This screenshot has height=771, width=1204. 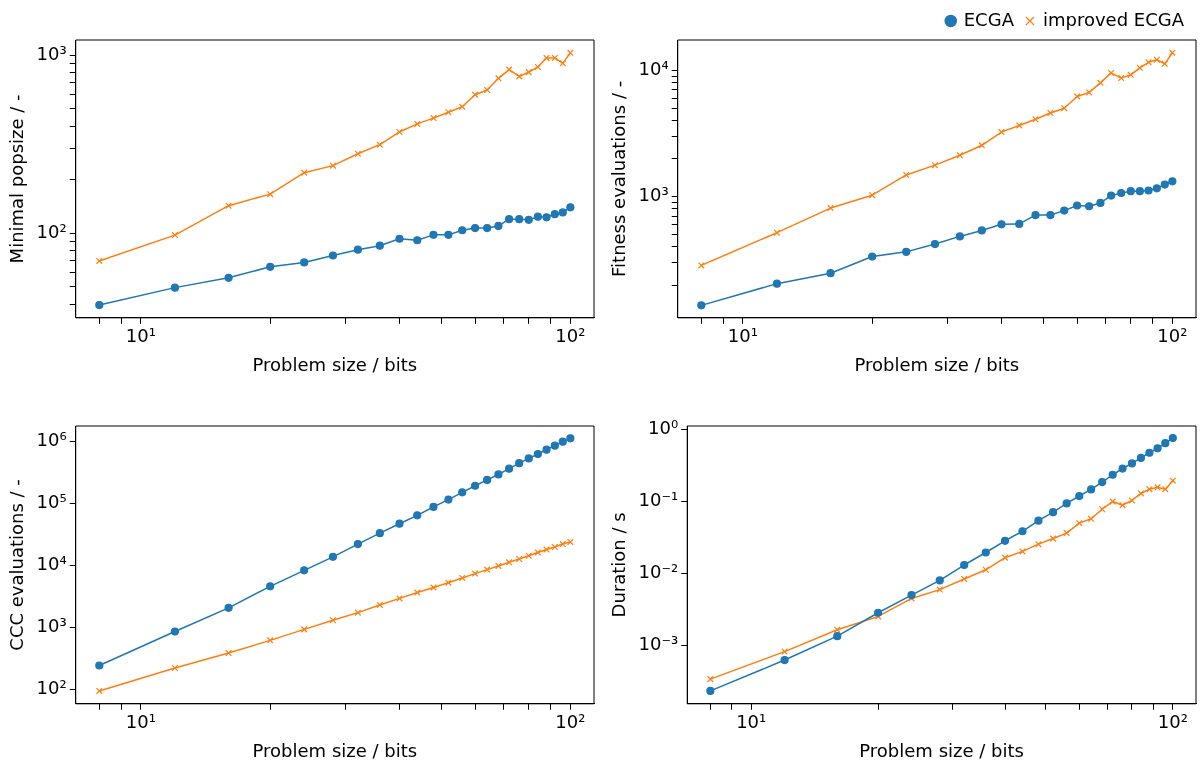 What do you see at coordinates (619, 178) in the screenshot?
I see `y-axis-title: Fitness evaluations / -` at bounding box center [619, 178].